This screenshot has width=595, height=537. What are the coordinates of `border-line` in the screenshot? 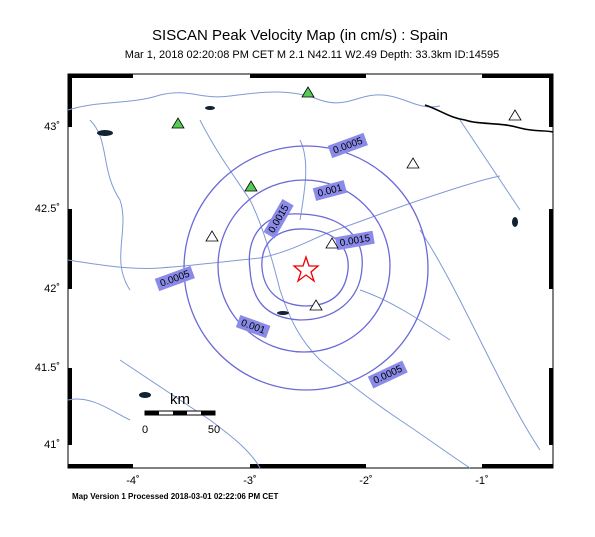 It's located at (489, 118).